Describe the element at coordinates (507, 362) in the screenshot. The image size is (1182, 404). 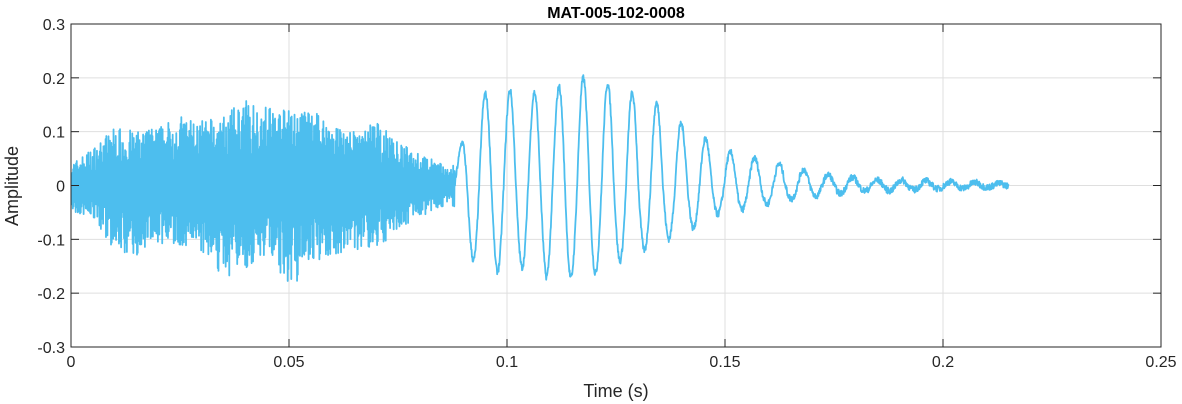
I see `x-tick-label: 0.1` at that location.